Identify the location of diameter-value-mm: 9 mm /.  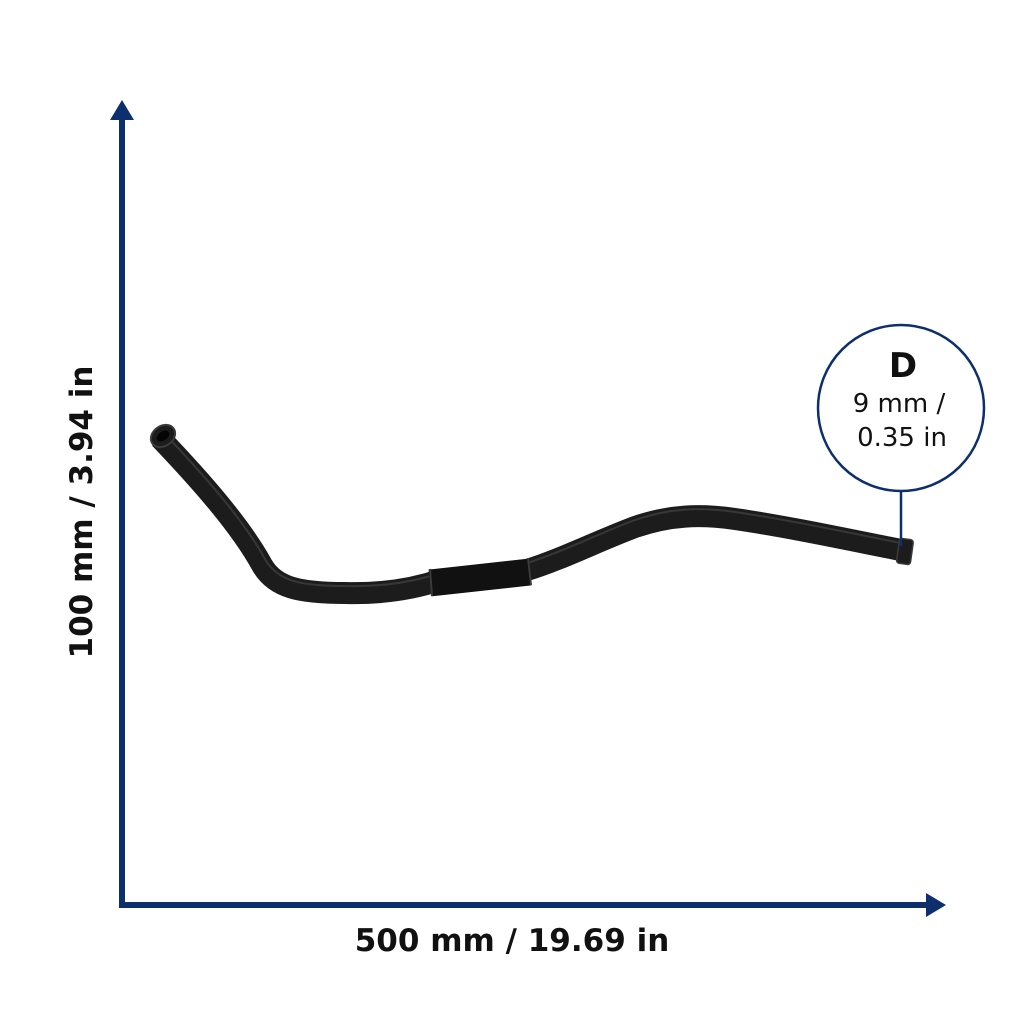
(899, 404).